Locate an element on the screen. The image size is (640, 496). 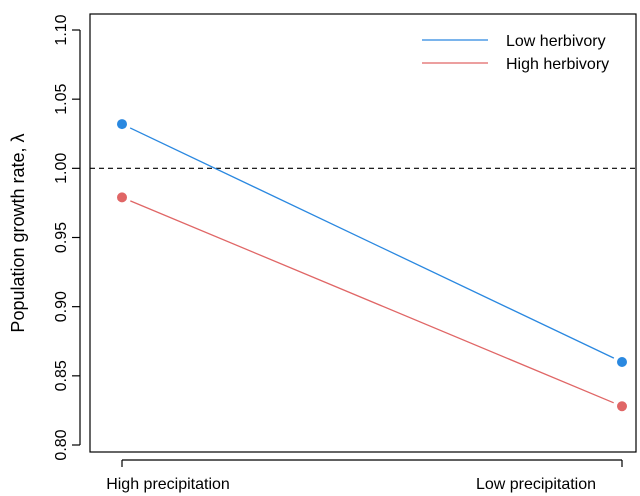
y-tick-label: 1.10 is located at coordinates (61, 29).